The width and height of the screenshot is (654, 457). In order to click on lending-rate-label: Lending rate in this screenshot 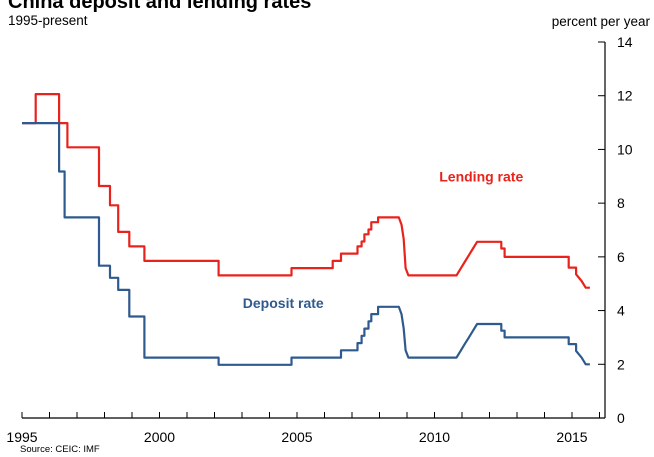, I will do `click(481, 177)`.